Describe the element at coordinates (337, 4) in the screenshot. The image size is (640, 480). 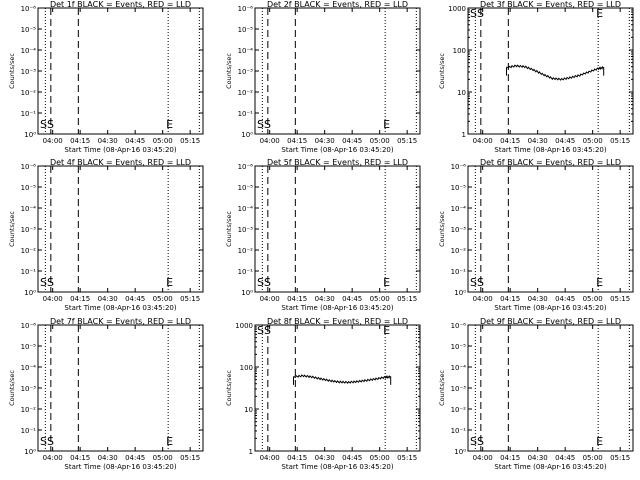
I see `panel-title: Det 2f BLACK = Events, RED = LLD` at that location.